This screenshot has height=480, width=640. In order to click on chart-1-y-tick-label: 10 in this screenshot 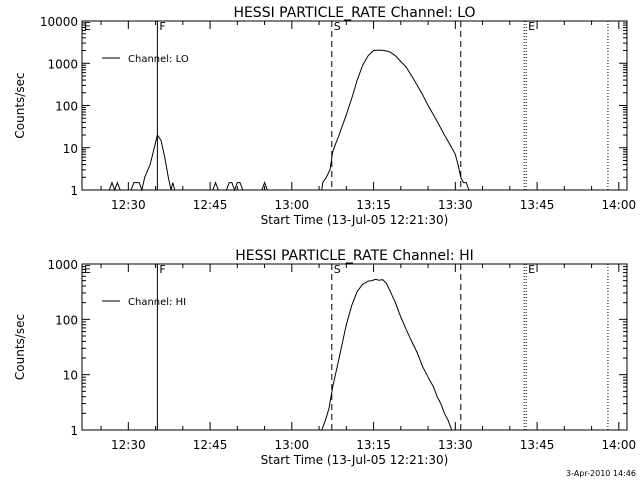, I will do `click(70, 149)`.